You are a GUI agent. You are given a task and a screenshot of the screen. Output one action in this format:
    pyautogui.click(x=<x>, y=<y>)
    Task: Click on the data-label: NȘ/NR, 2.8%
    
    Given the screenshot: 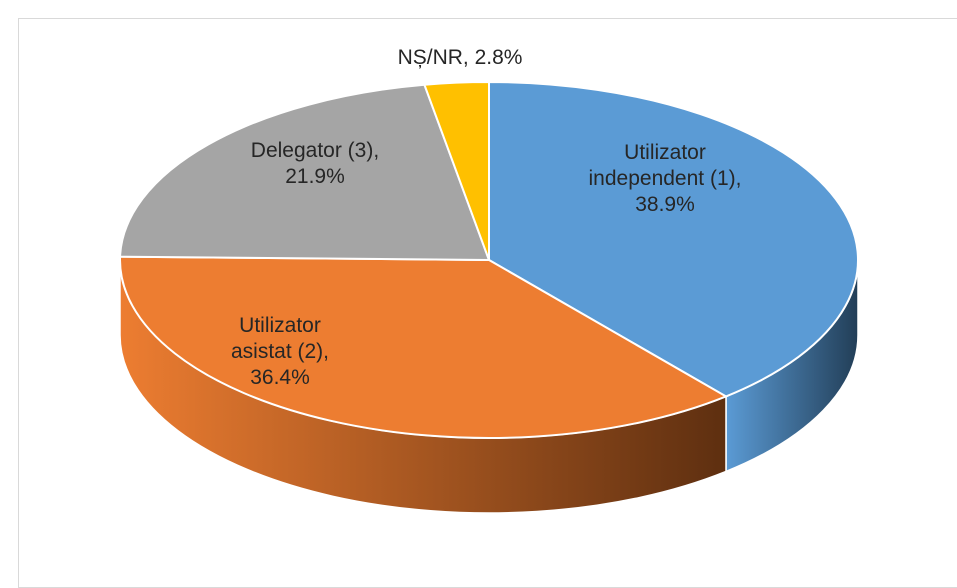 What is the action you would take?
    pyautogui.click(x=460, y=57)
    